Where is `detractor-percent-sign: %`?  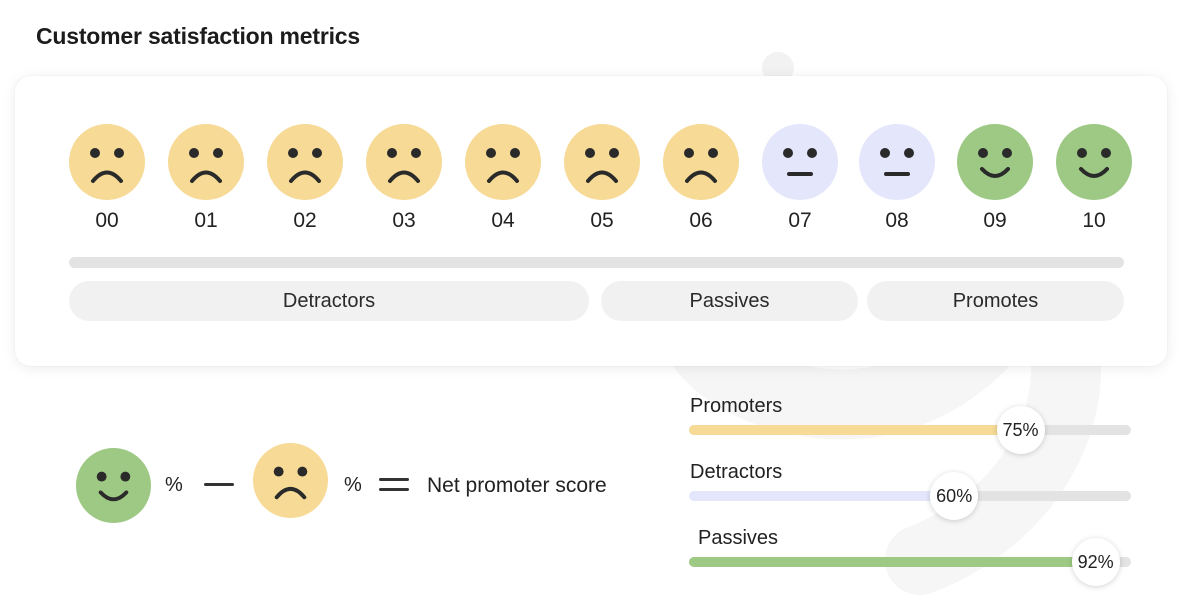 detractor-percent-sign: % is located at coordinates (353, 485).